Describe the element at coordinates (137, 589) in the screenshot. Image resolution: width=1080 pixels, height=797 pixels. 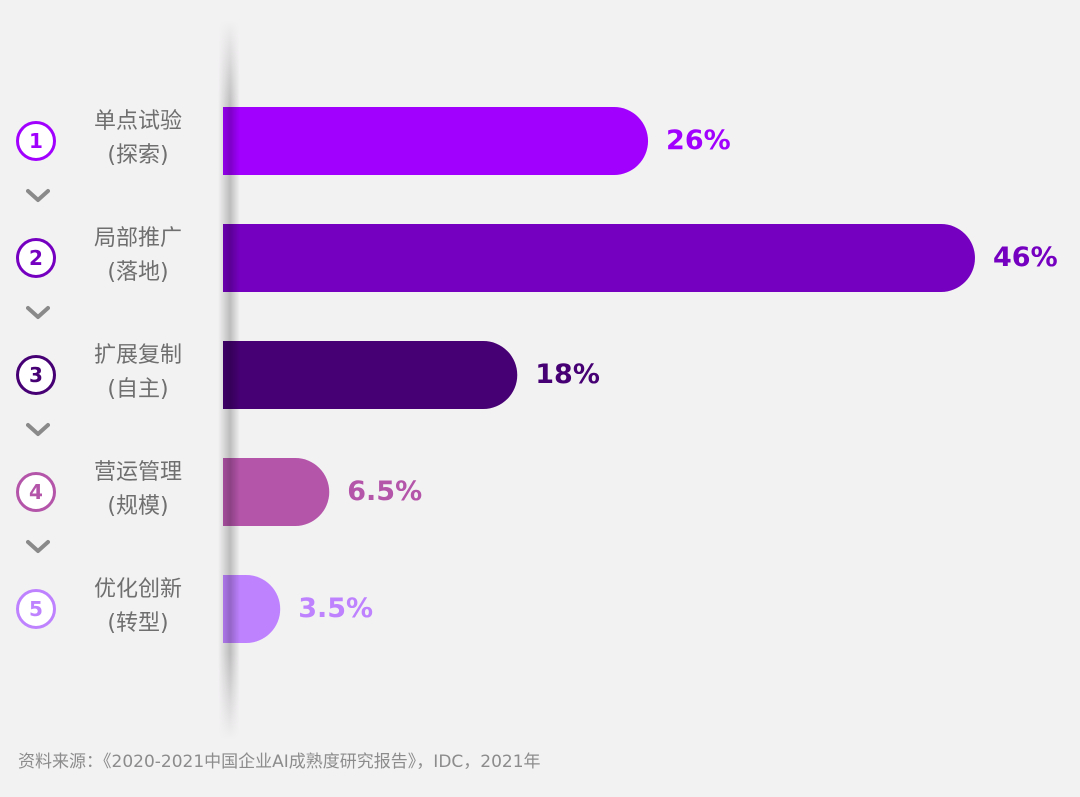
I see `category-label-line1: 优化创新` at that location.